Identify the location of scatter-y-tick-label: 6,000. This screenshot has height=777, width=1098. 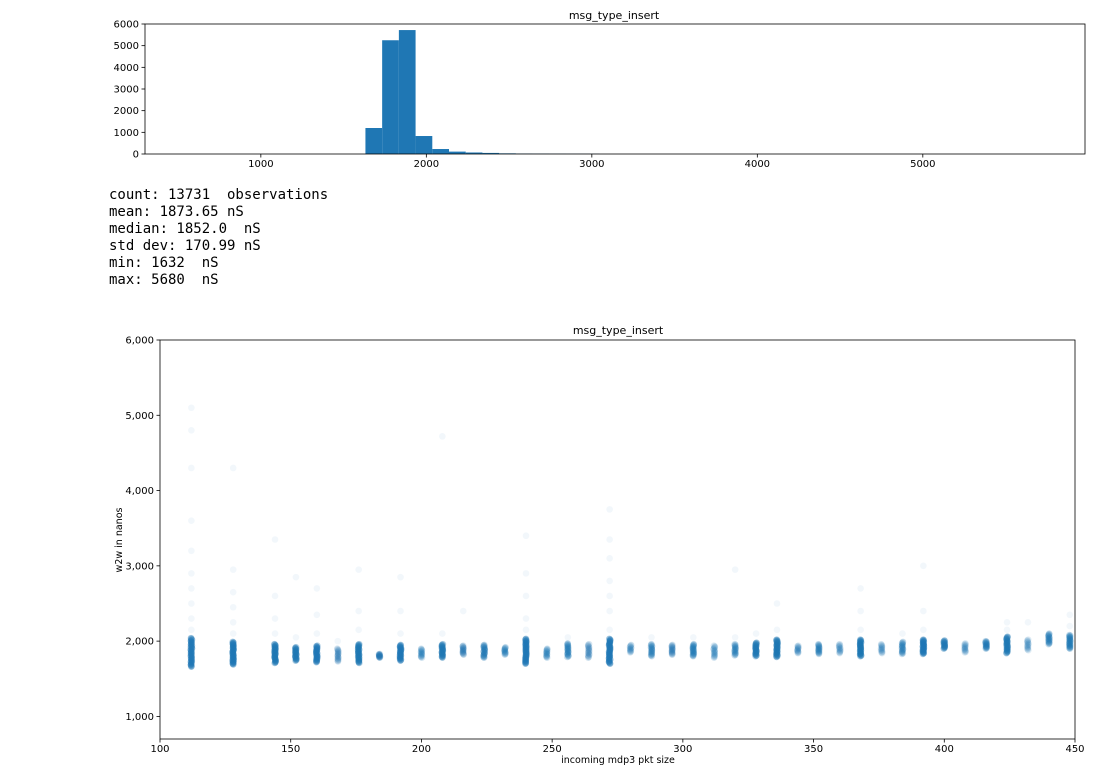
(139, 341).